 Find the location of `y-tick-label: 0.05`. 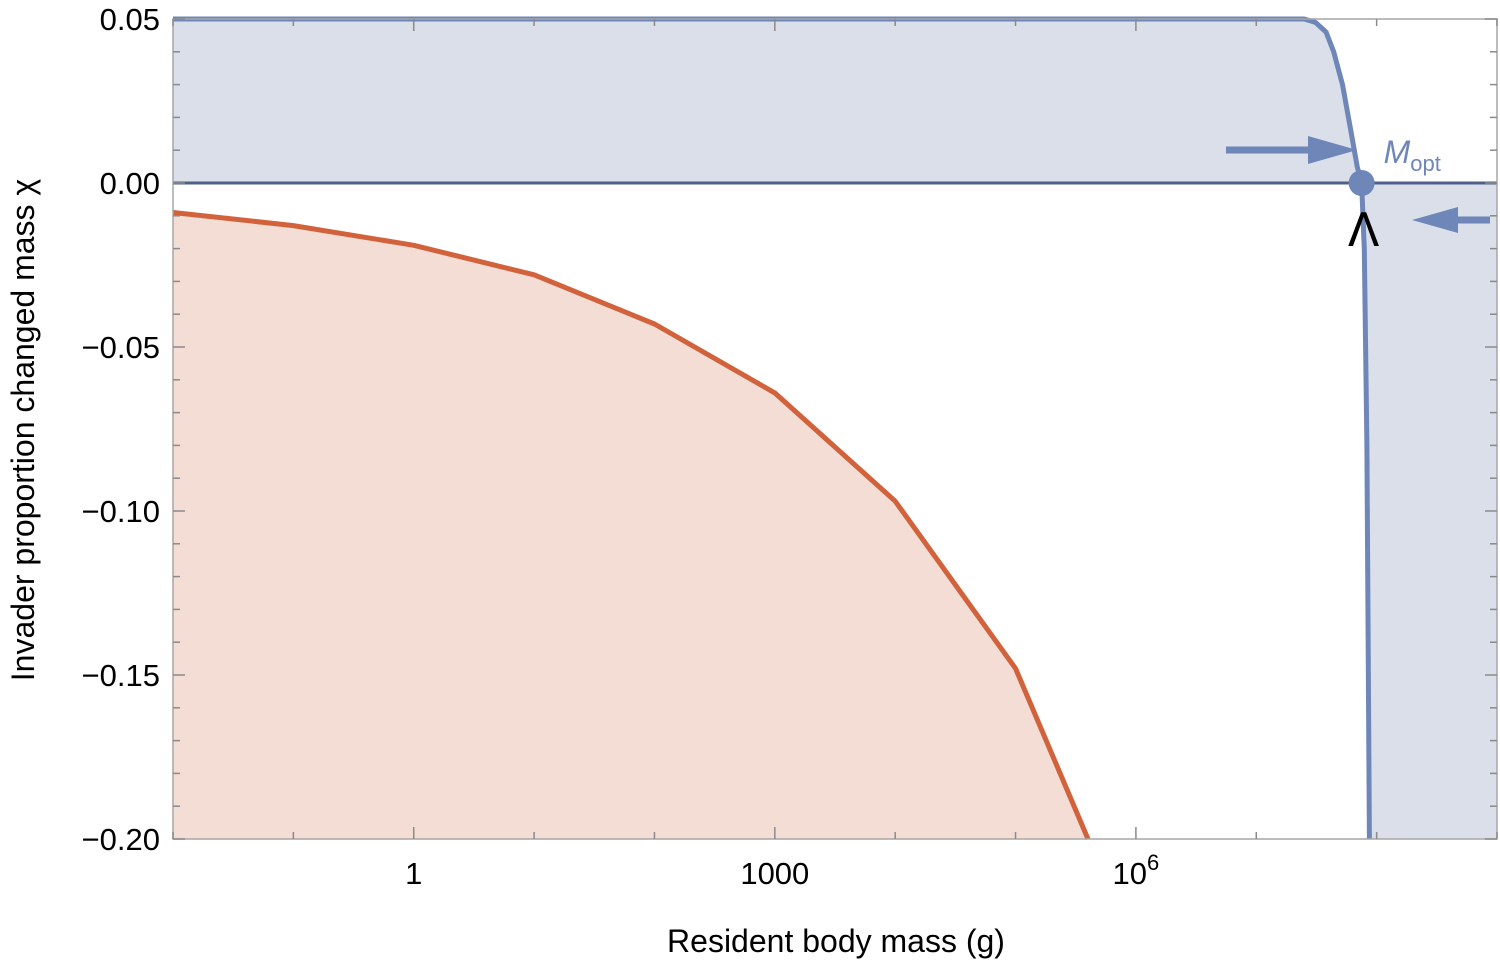

y-tick-label: 0.05 is located at coordinates (130, 19).